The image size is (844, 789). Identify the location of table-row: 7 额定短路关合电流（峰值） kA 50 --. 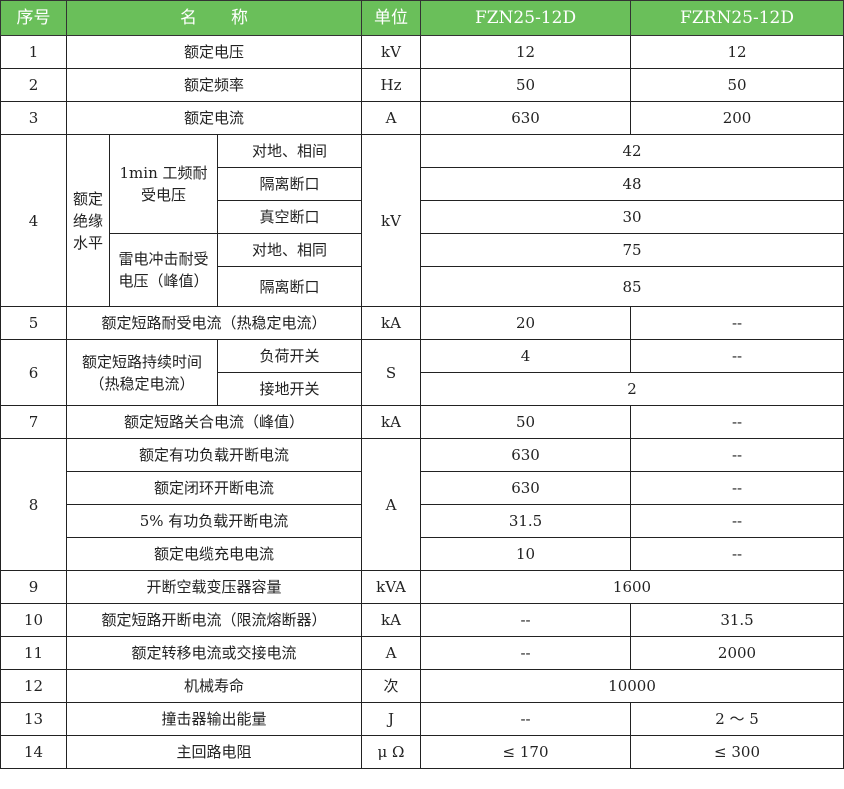
(422, 422).